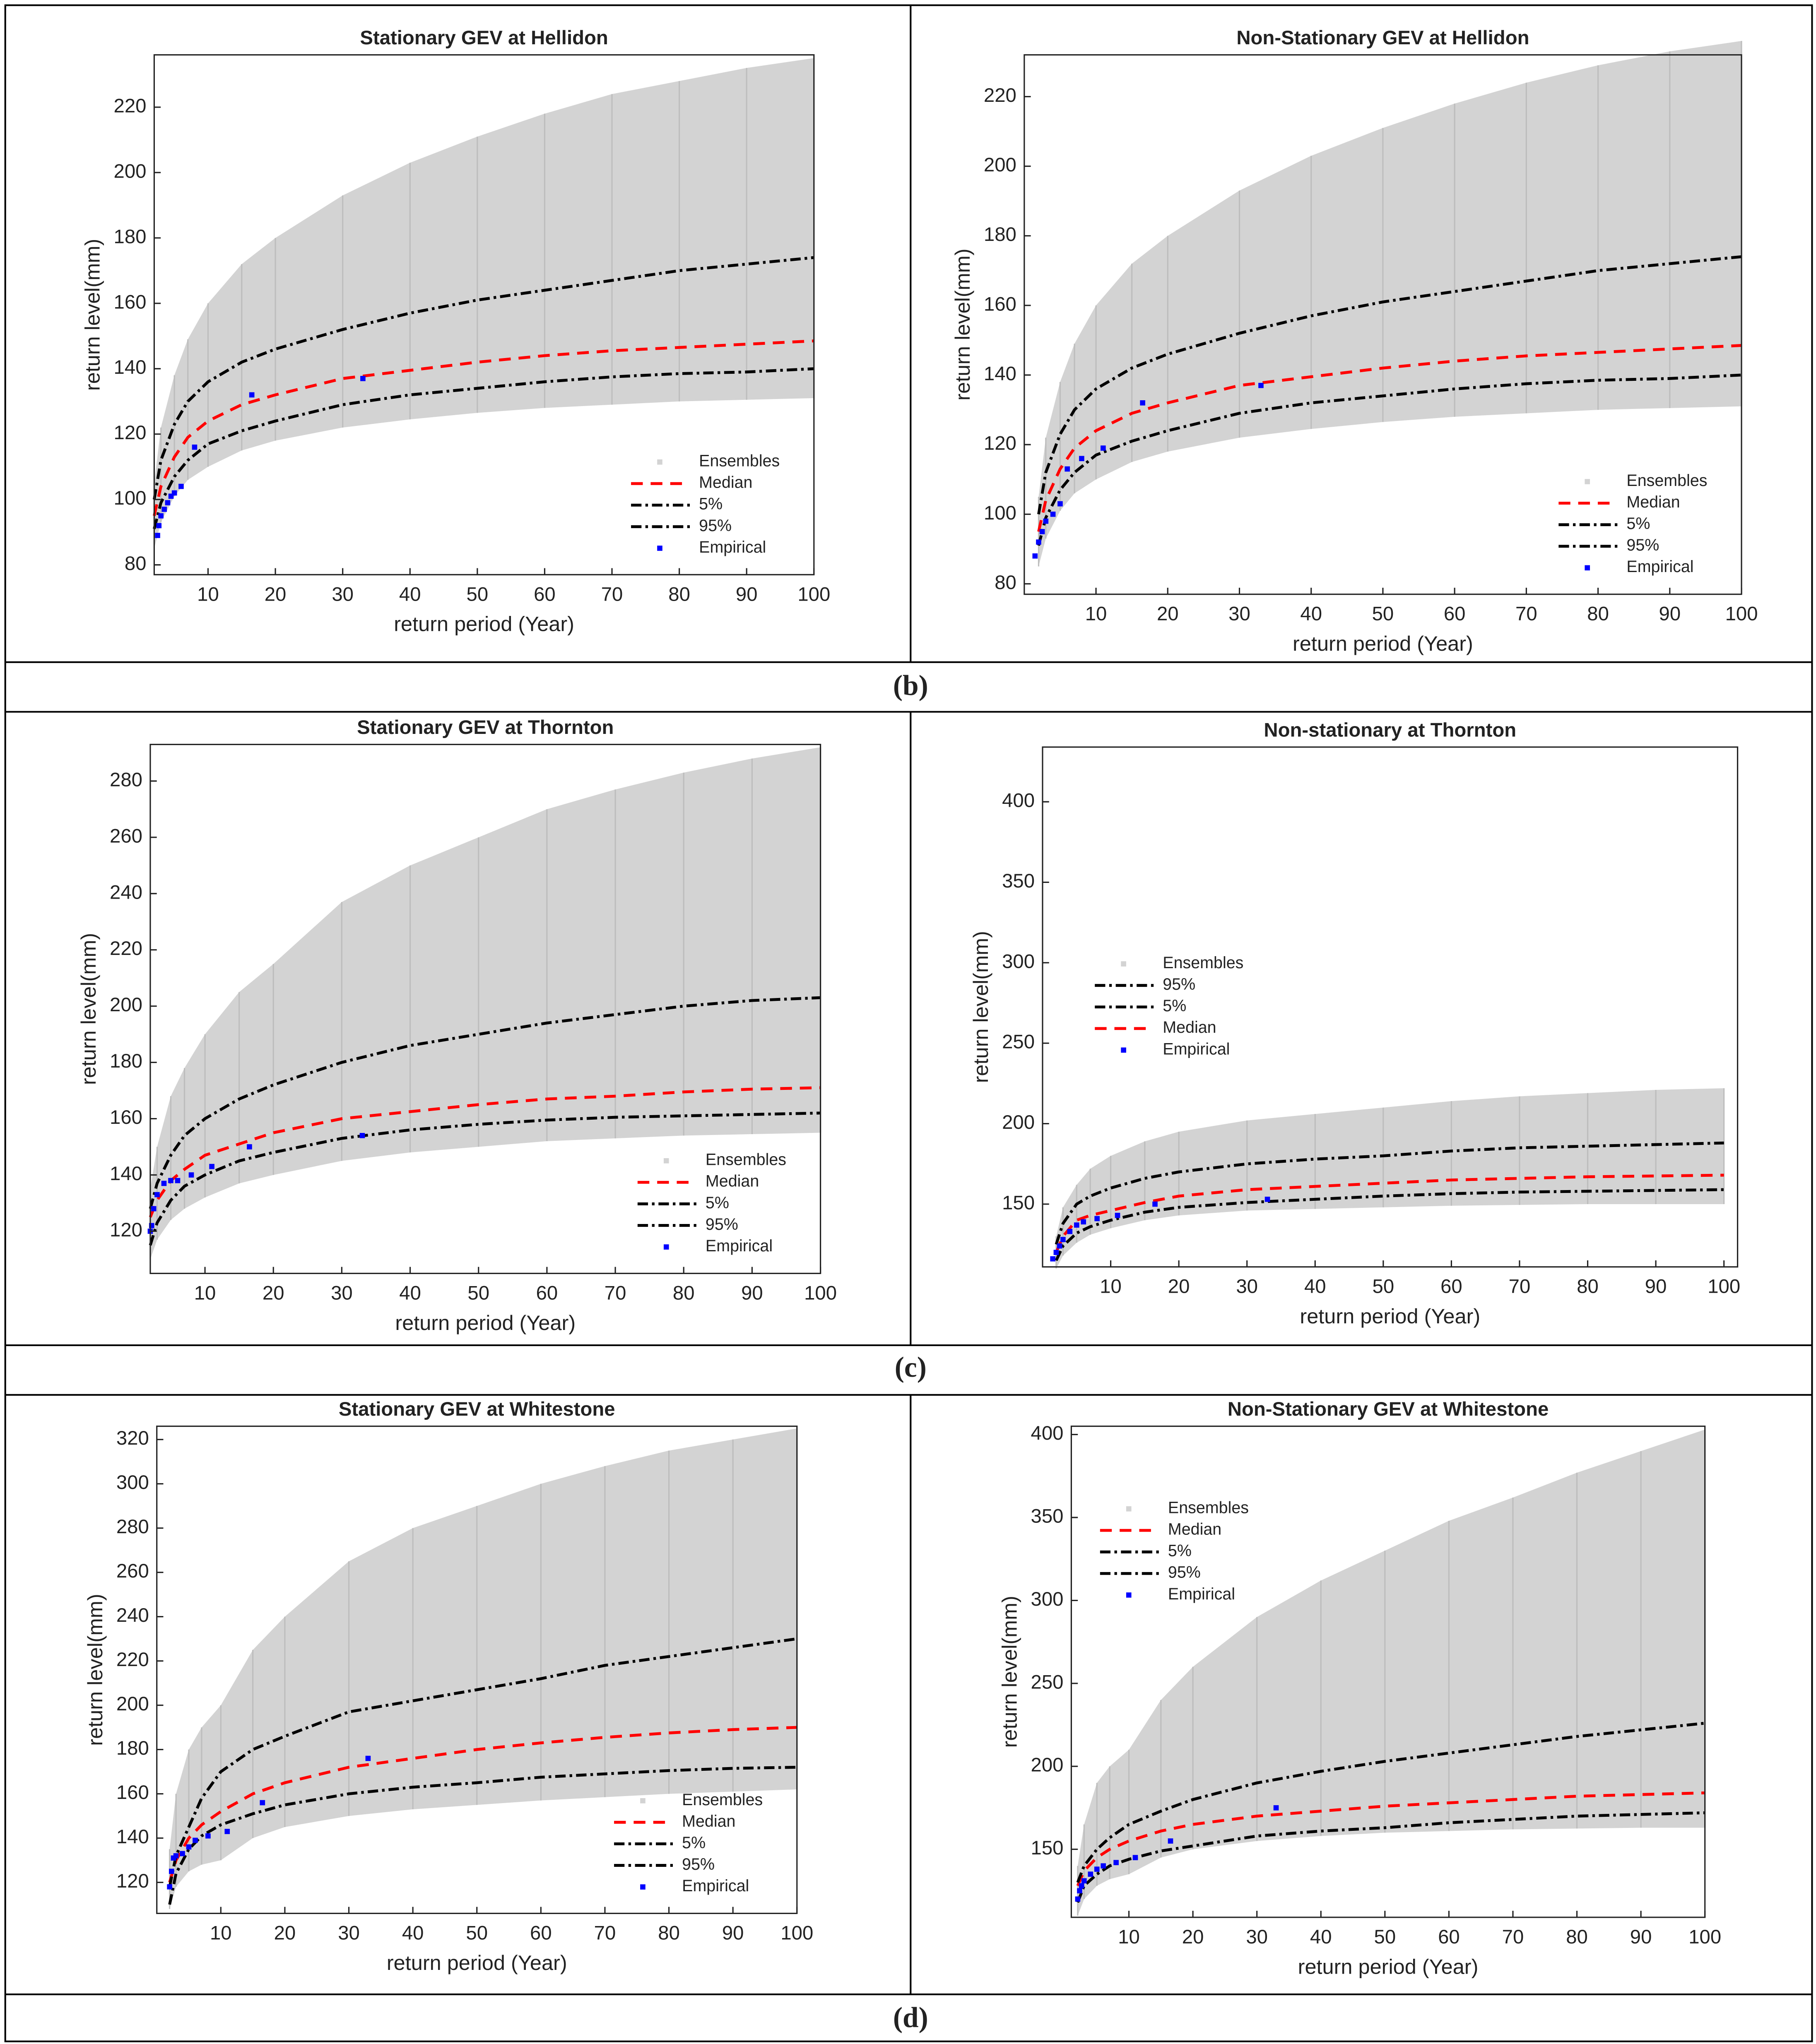  Describe the element at coordinates (733, 1933) in the screenshot. I see `x-tick-label: 90` at that location.